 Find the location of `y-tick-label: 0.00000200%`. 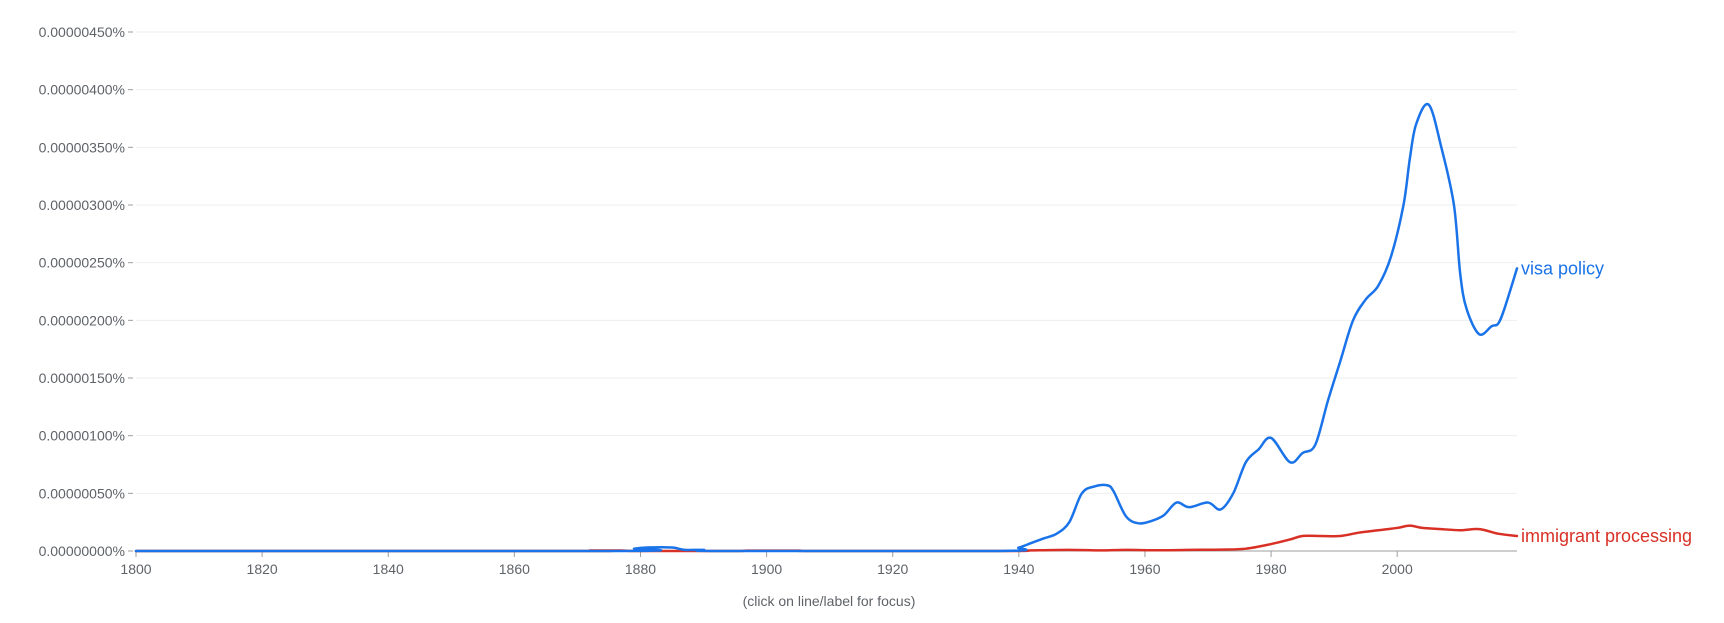

y-tick-label: 0.00000200% is located at coordinates (82, 320).